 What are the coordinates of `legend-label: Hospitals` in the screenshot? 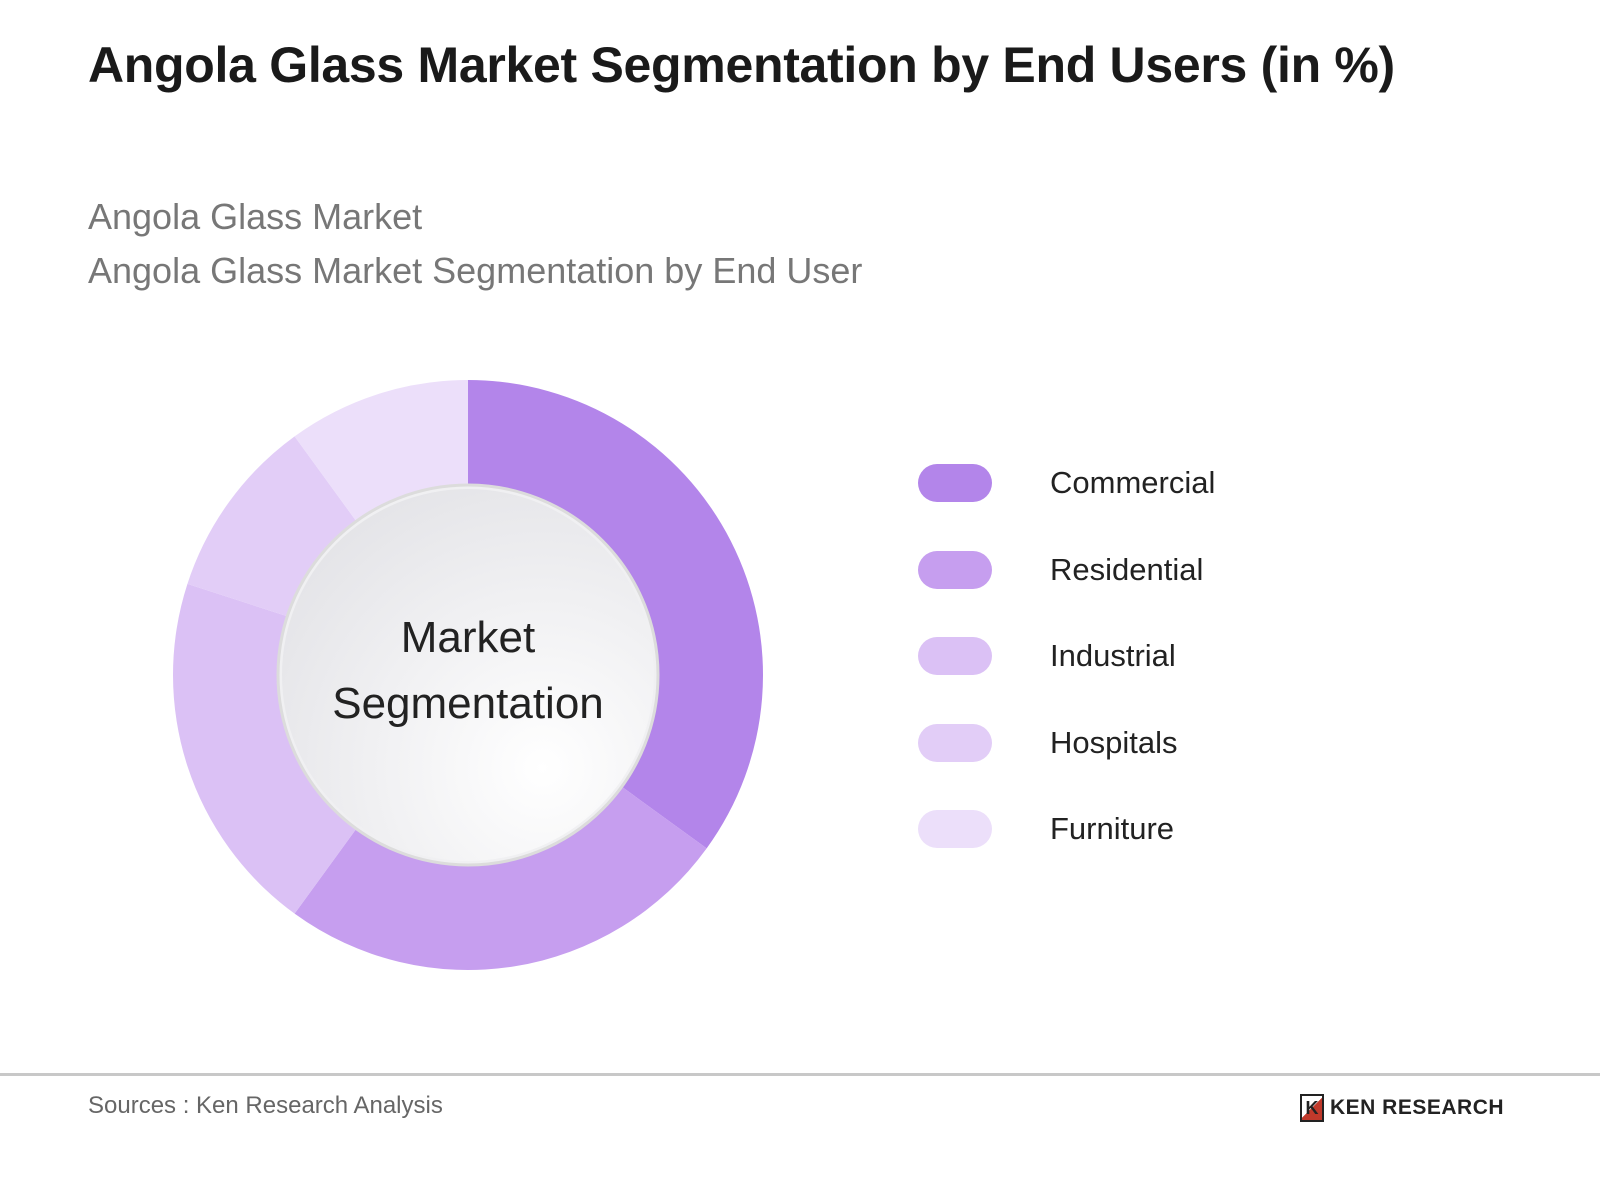 It's located at (1114, 742).